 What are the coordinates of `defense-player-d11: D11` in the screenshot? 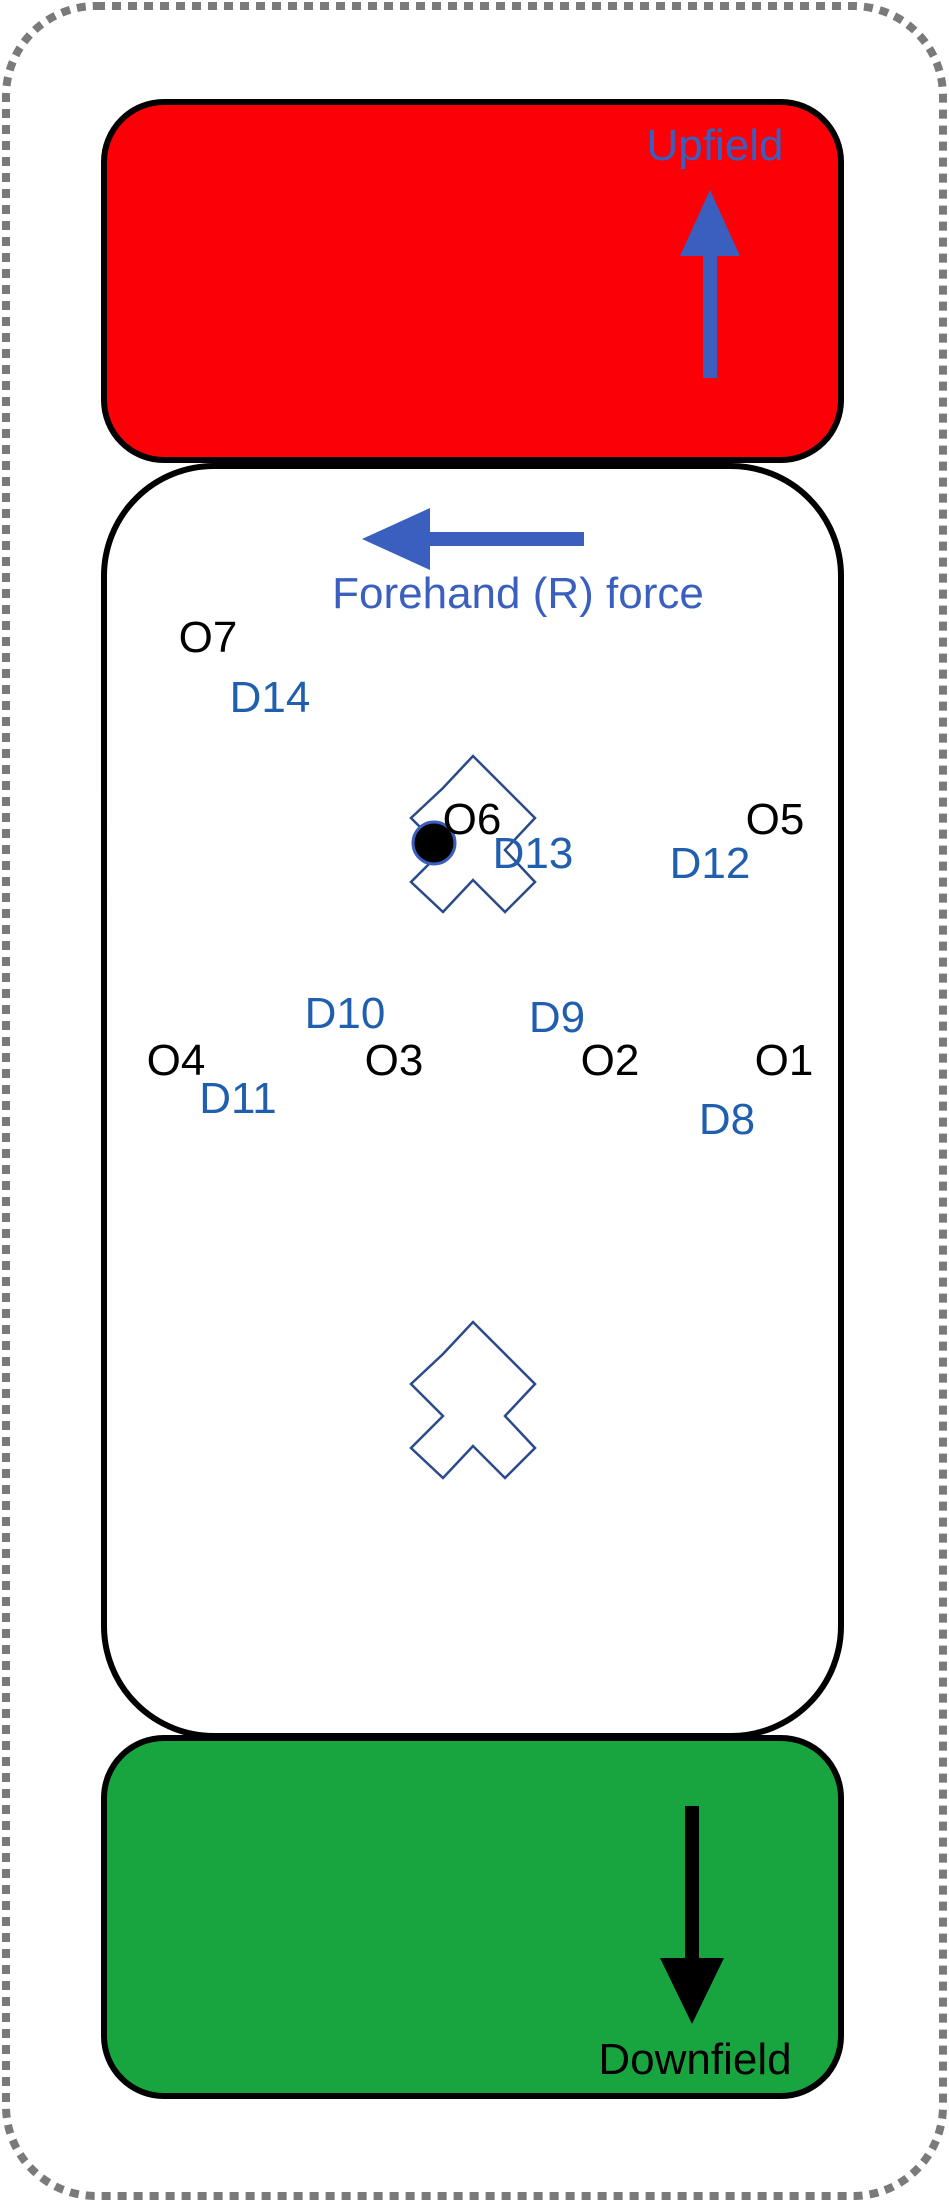 It's located at (237, 1098).